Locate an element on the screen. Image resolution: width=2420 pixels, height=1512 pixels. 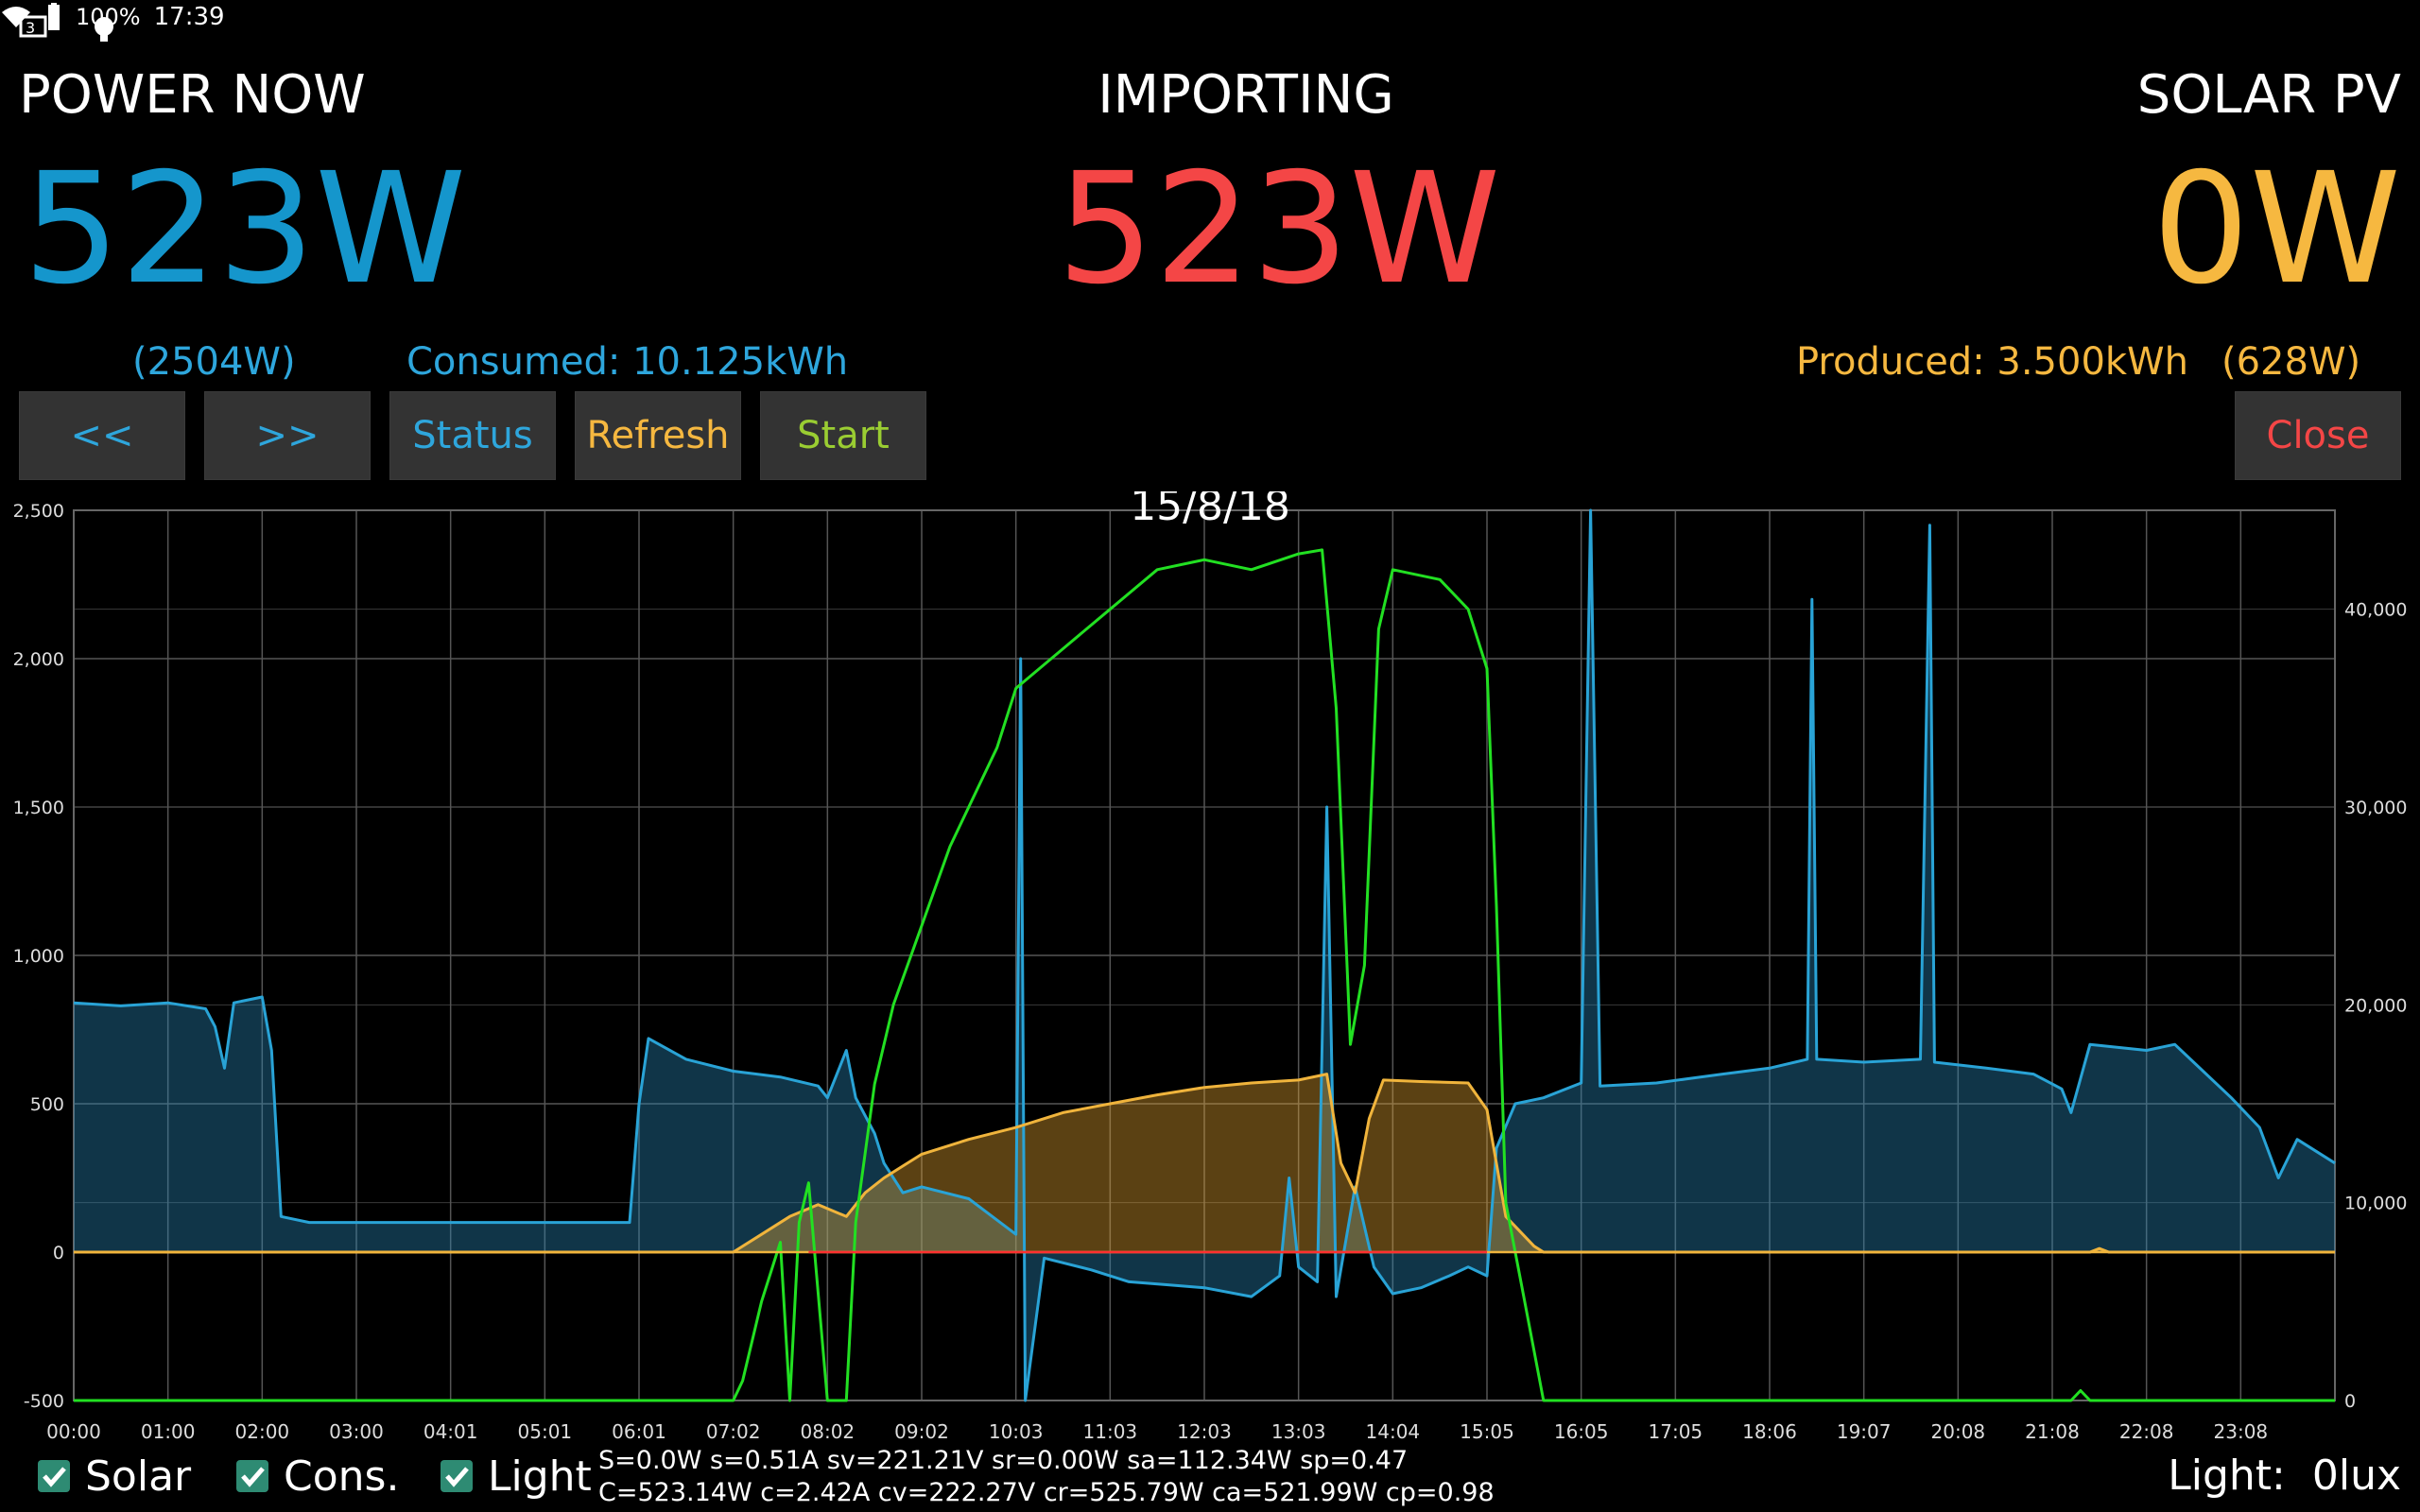
status-bar-left: 3 is located at coordinates (75, 25).